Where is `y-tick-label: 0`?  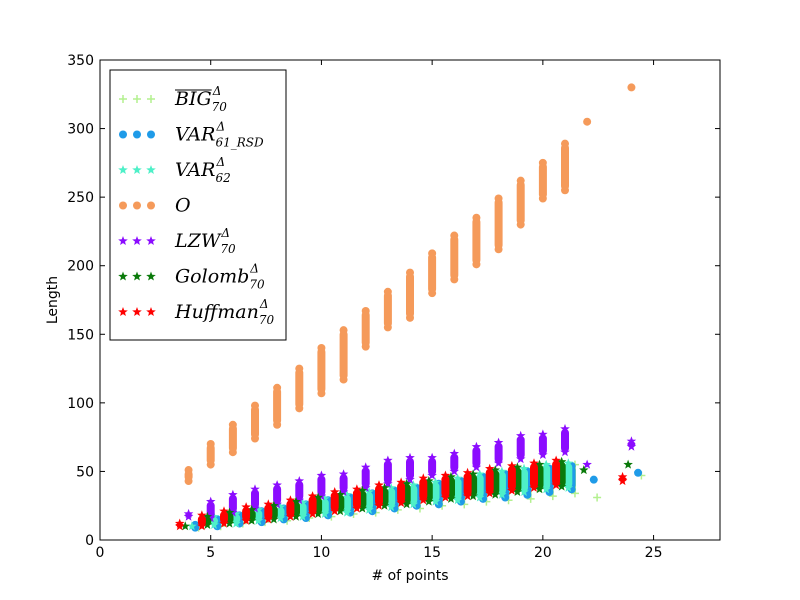
y-tick-label: 0 is located at coordinates (89, 541).